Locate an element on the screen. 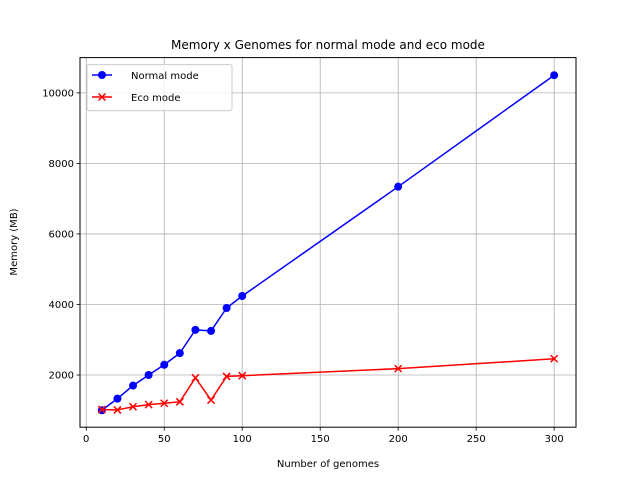  legend-label-normal-mode: Normal mode is located at coordinates (165, 76).